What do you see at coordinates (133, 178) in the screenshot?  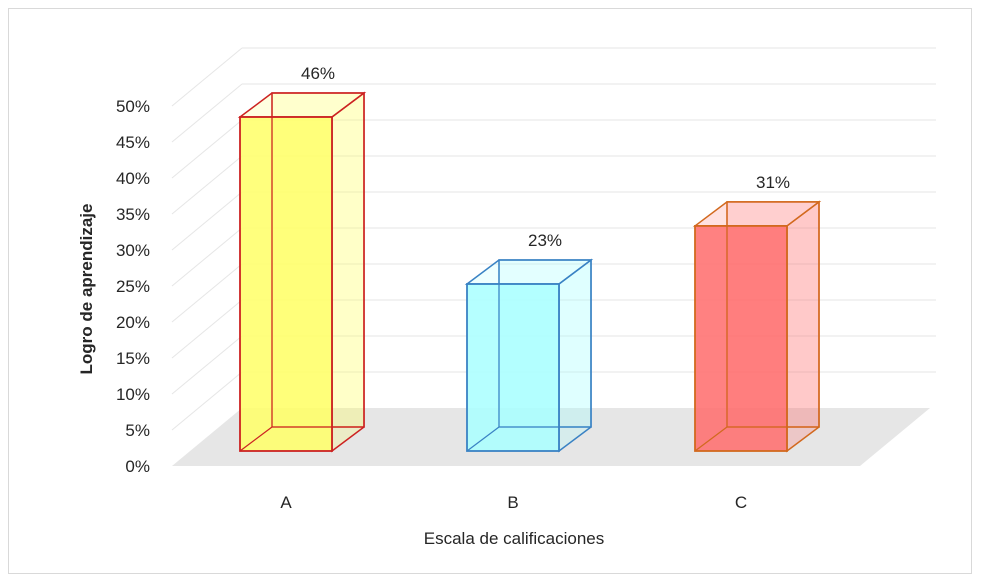 I see `y-tick-label: 40%` at bounding box center [133, 178].